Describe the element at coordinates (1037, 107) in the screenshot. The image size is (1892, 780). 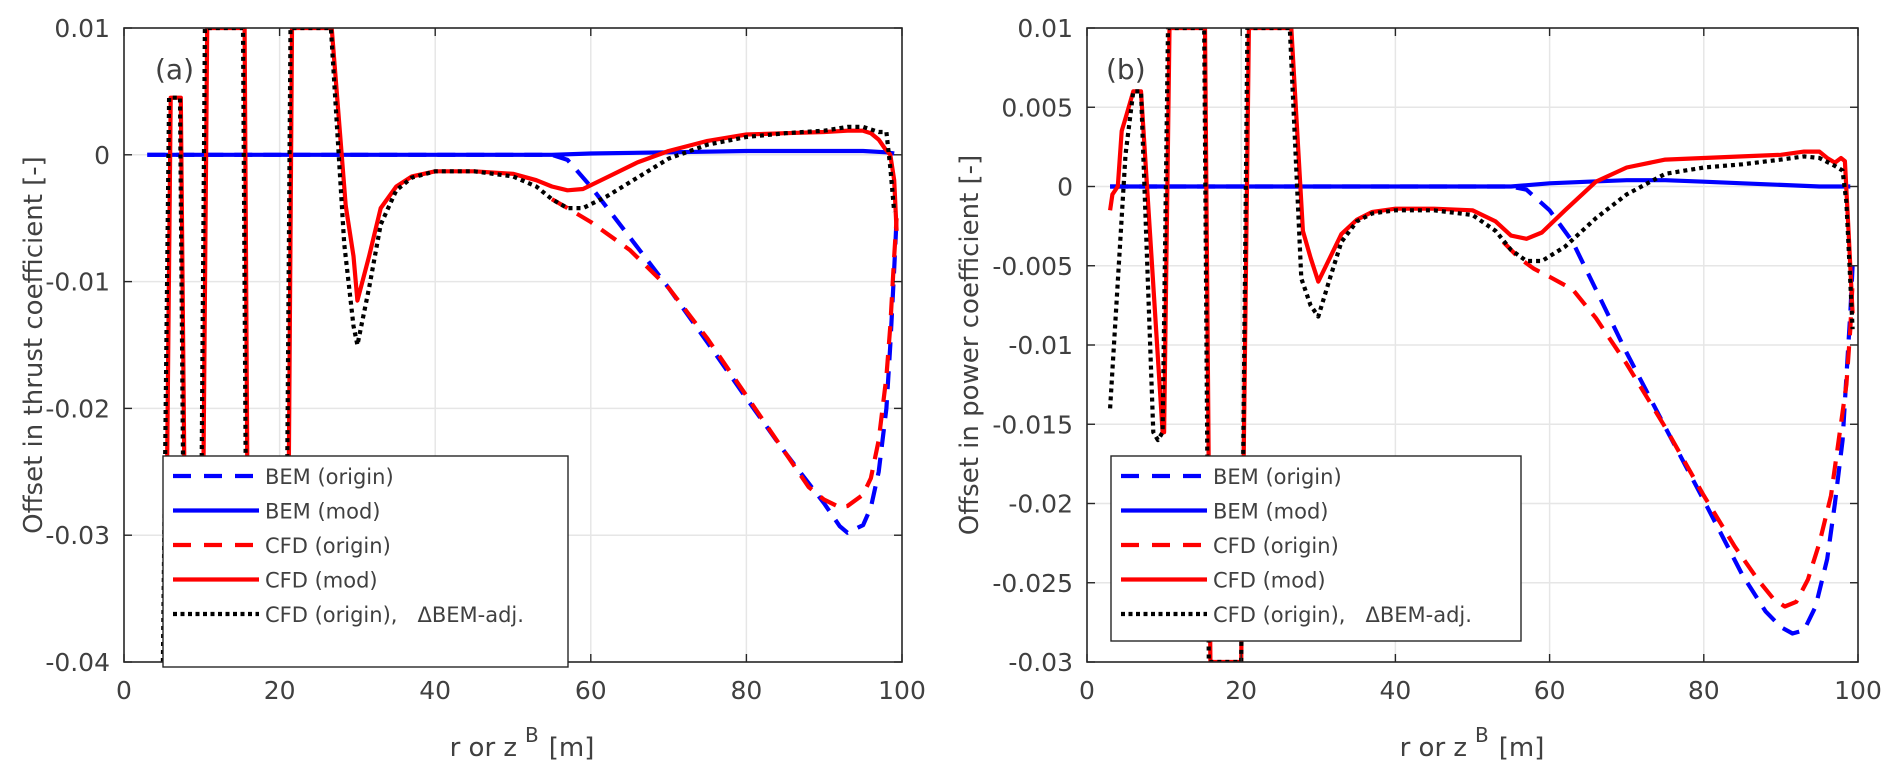
I see `y-tick-label: 0.005` at that location.